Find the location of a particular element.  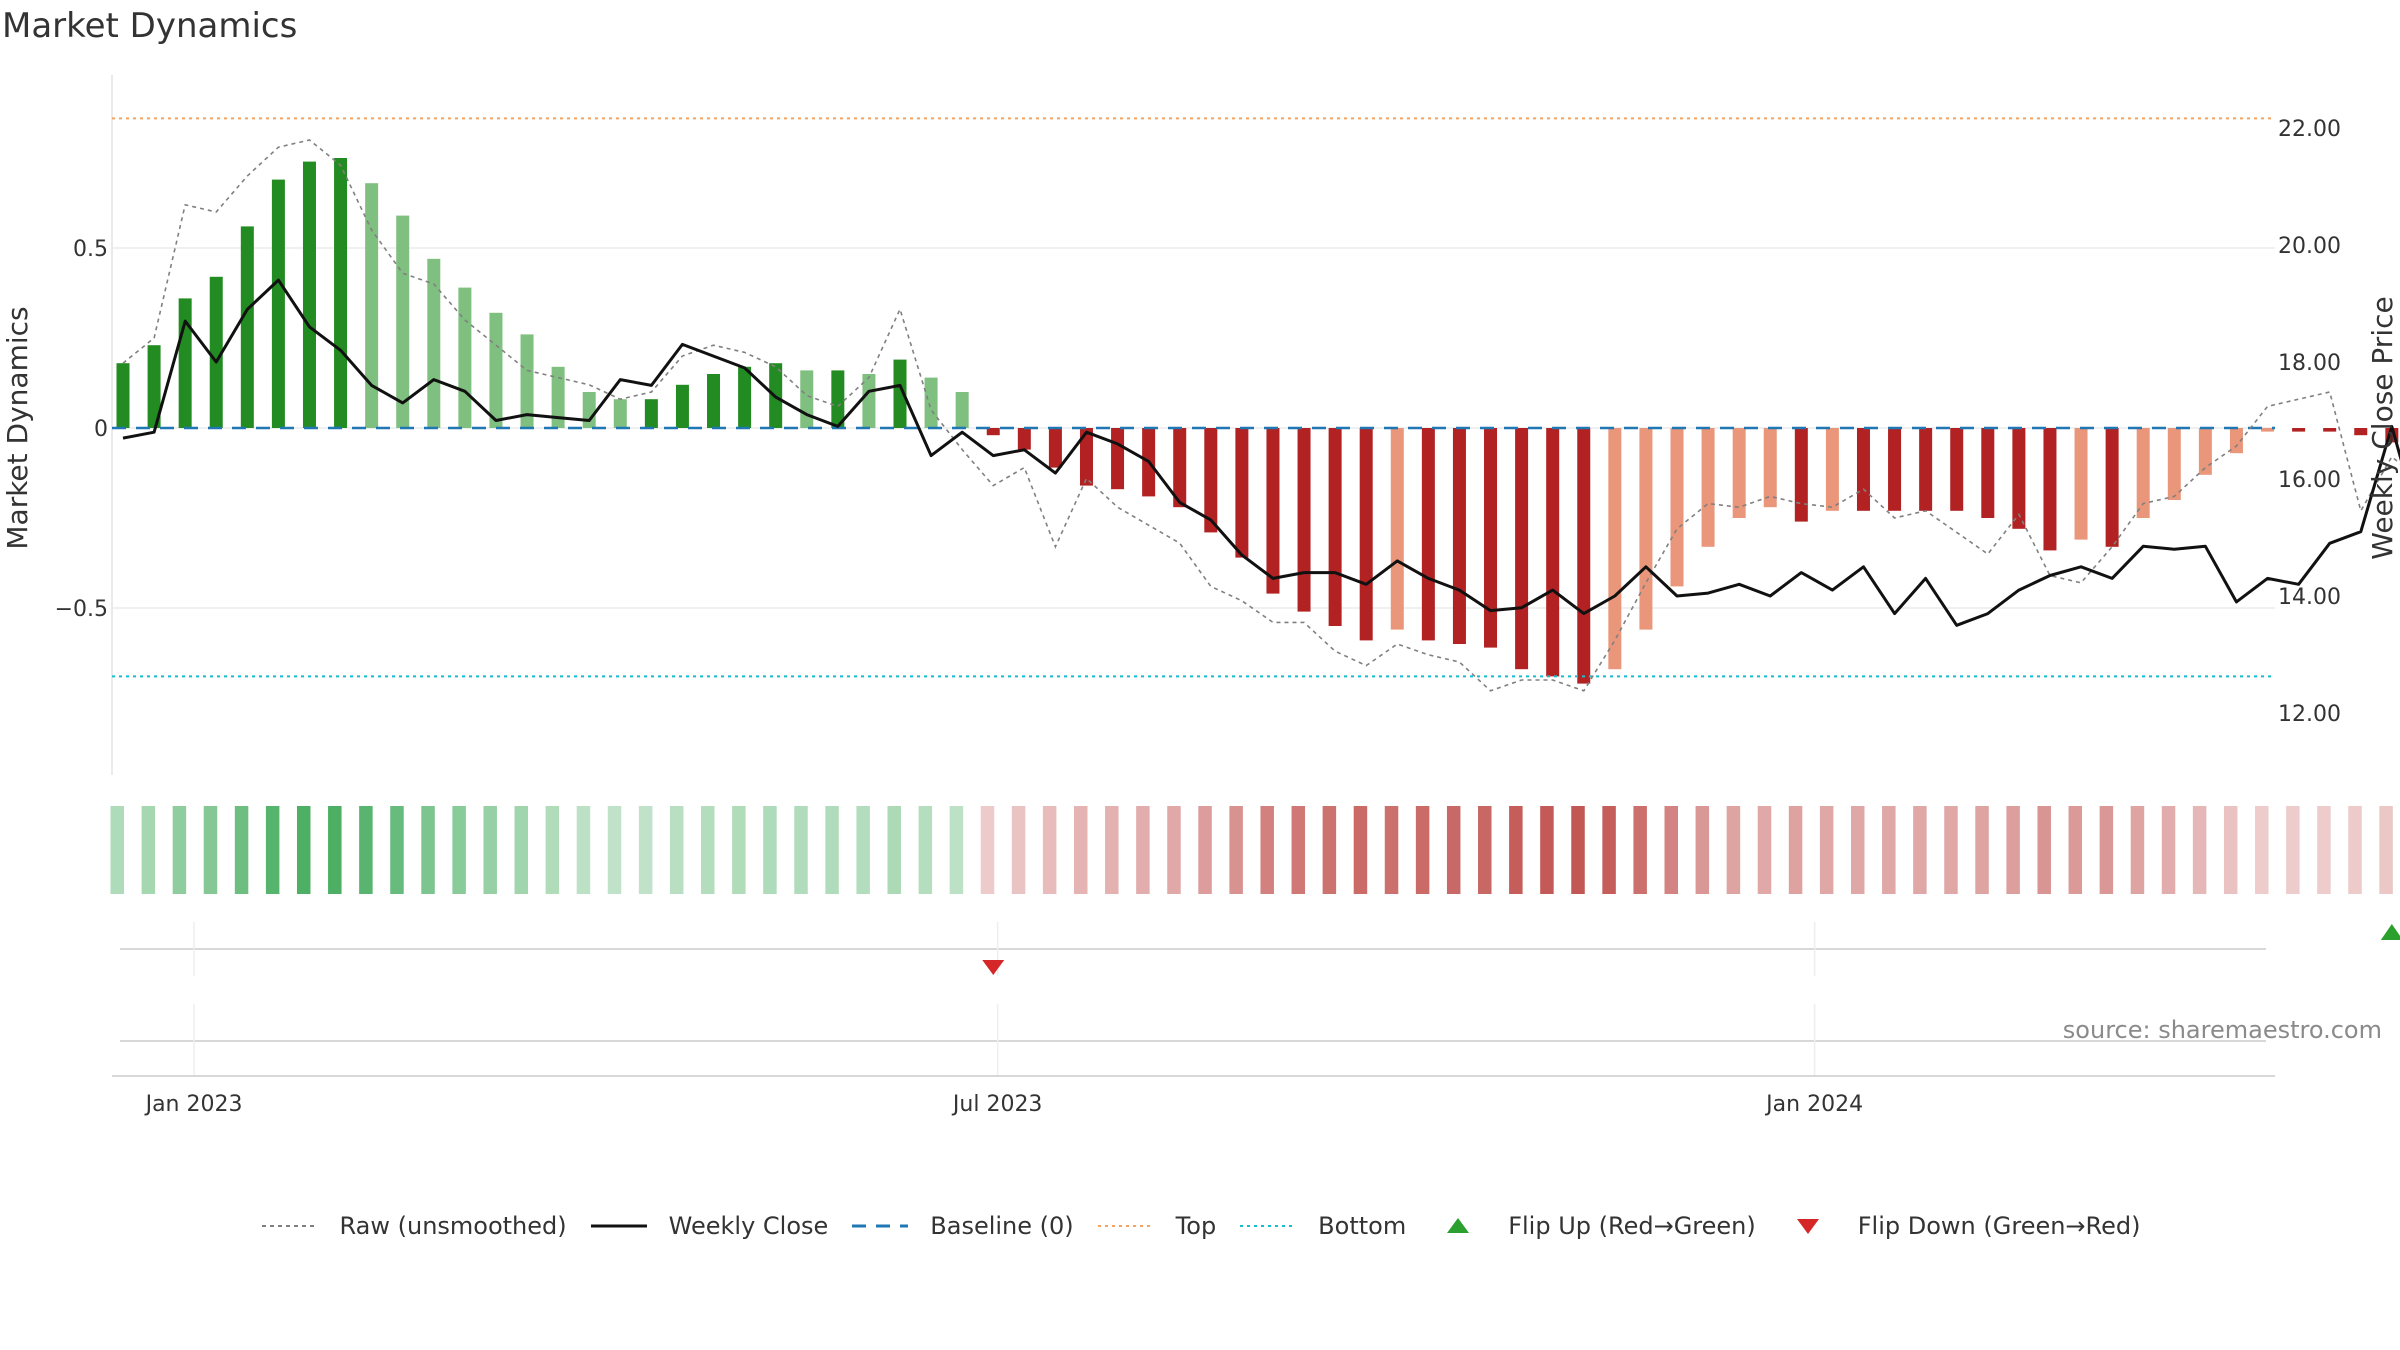

source-credit: source: sharemaestro.com is located at coordinates (2222, 1030).